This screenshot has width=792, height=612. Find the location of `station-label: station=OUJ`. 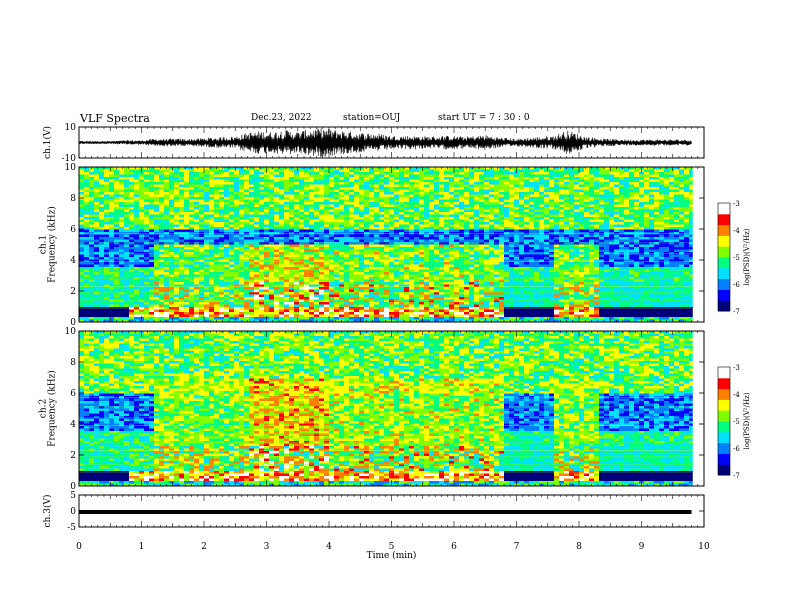

station-label: station=OUJ is located at coordinates (372, 118).